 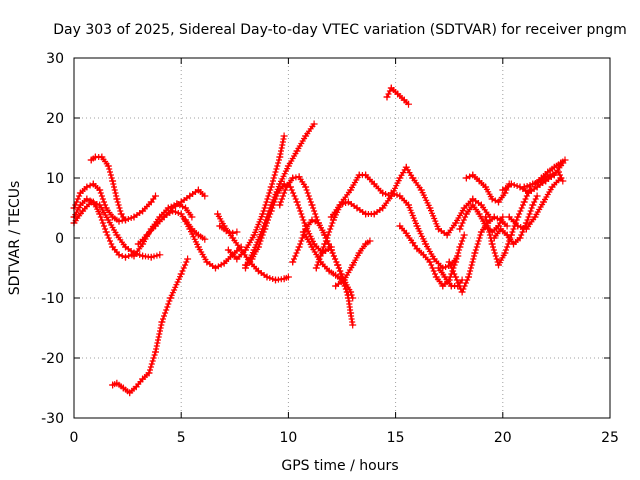 I want to click on x-tick-label: 20, so click(x=503, y=438).